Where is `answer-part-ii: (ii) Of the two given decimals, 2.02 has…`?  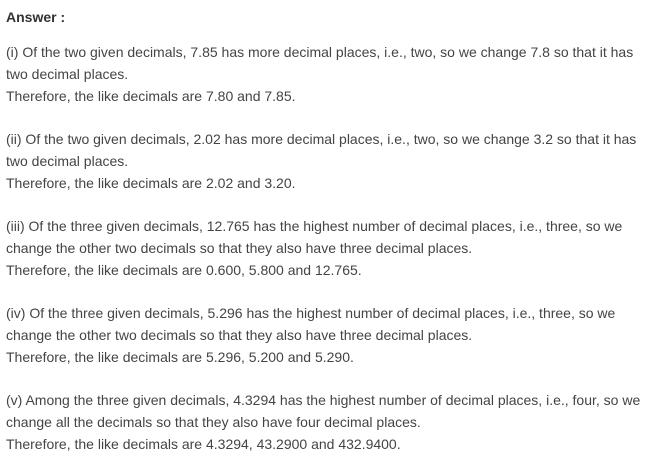
answer-part-ii: (ii) Of the two given decimals, 2.02 has… is located at coordinates (330, 161).